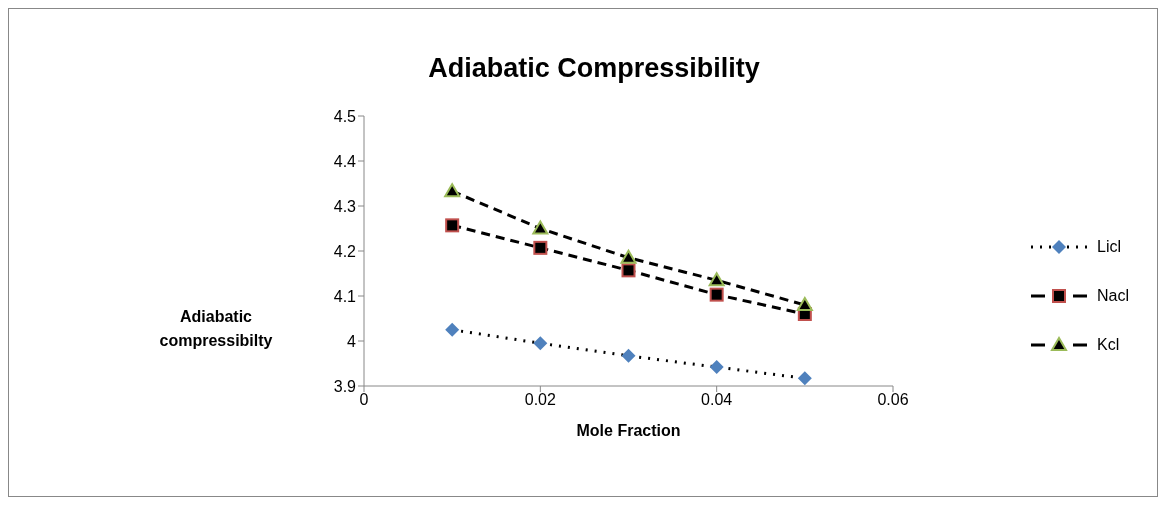 The height and width of the screenshot is (505, 1168). Describe the element at coordinates (345, 161) in the screenshot. I see `y-tick-label: 4.4` at that location.